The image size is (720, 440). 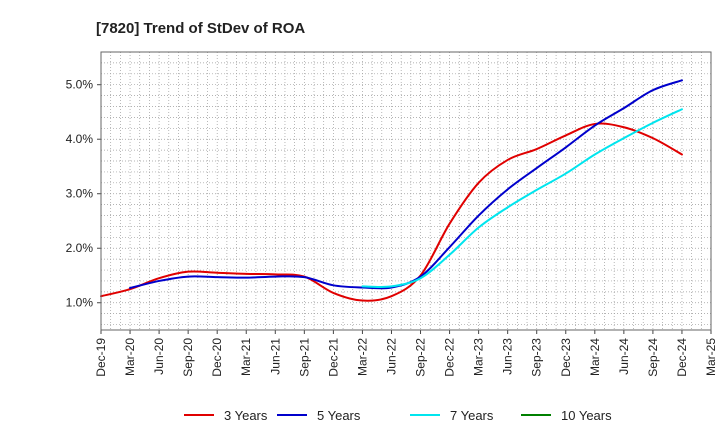 I want to click on x-tick-label: Dec-22, so click(x=450, y=357).